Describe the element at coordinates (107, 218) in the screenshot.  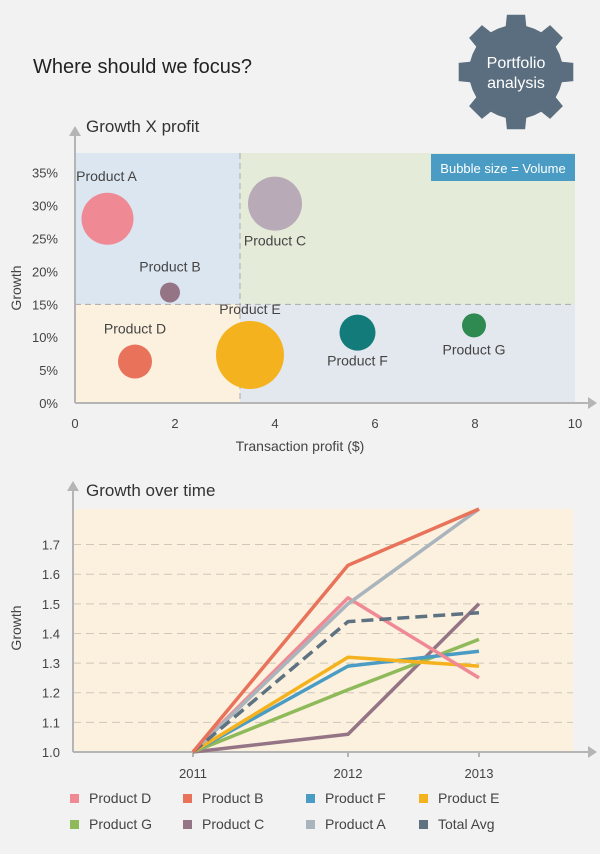
I see `bubble-product-a` at that location.